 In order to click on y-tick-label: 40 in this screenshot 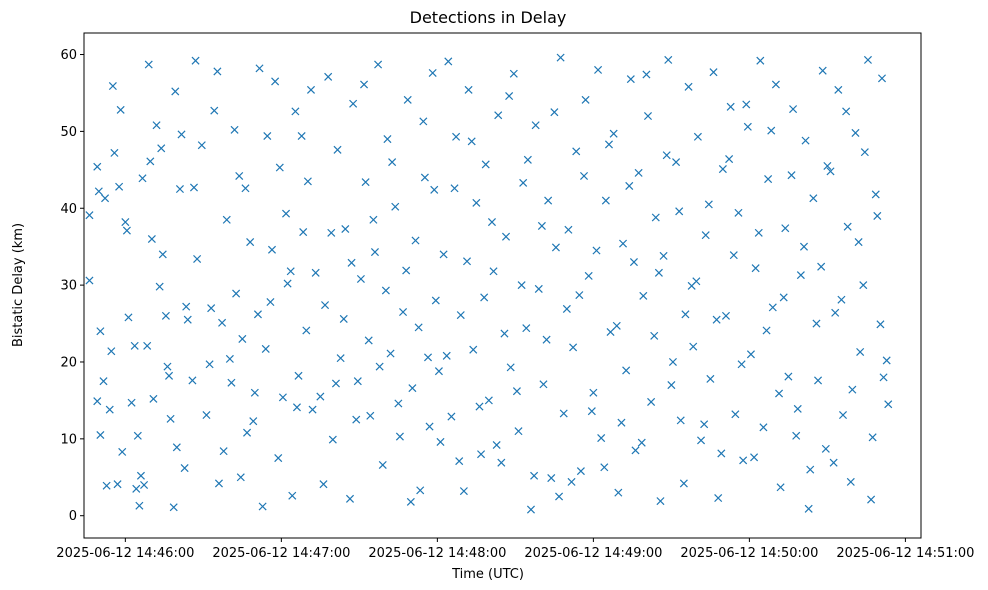, I will do `click(68, 209)`.